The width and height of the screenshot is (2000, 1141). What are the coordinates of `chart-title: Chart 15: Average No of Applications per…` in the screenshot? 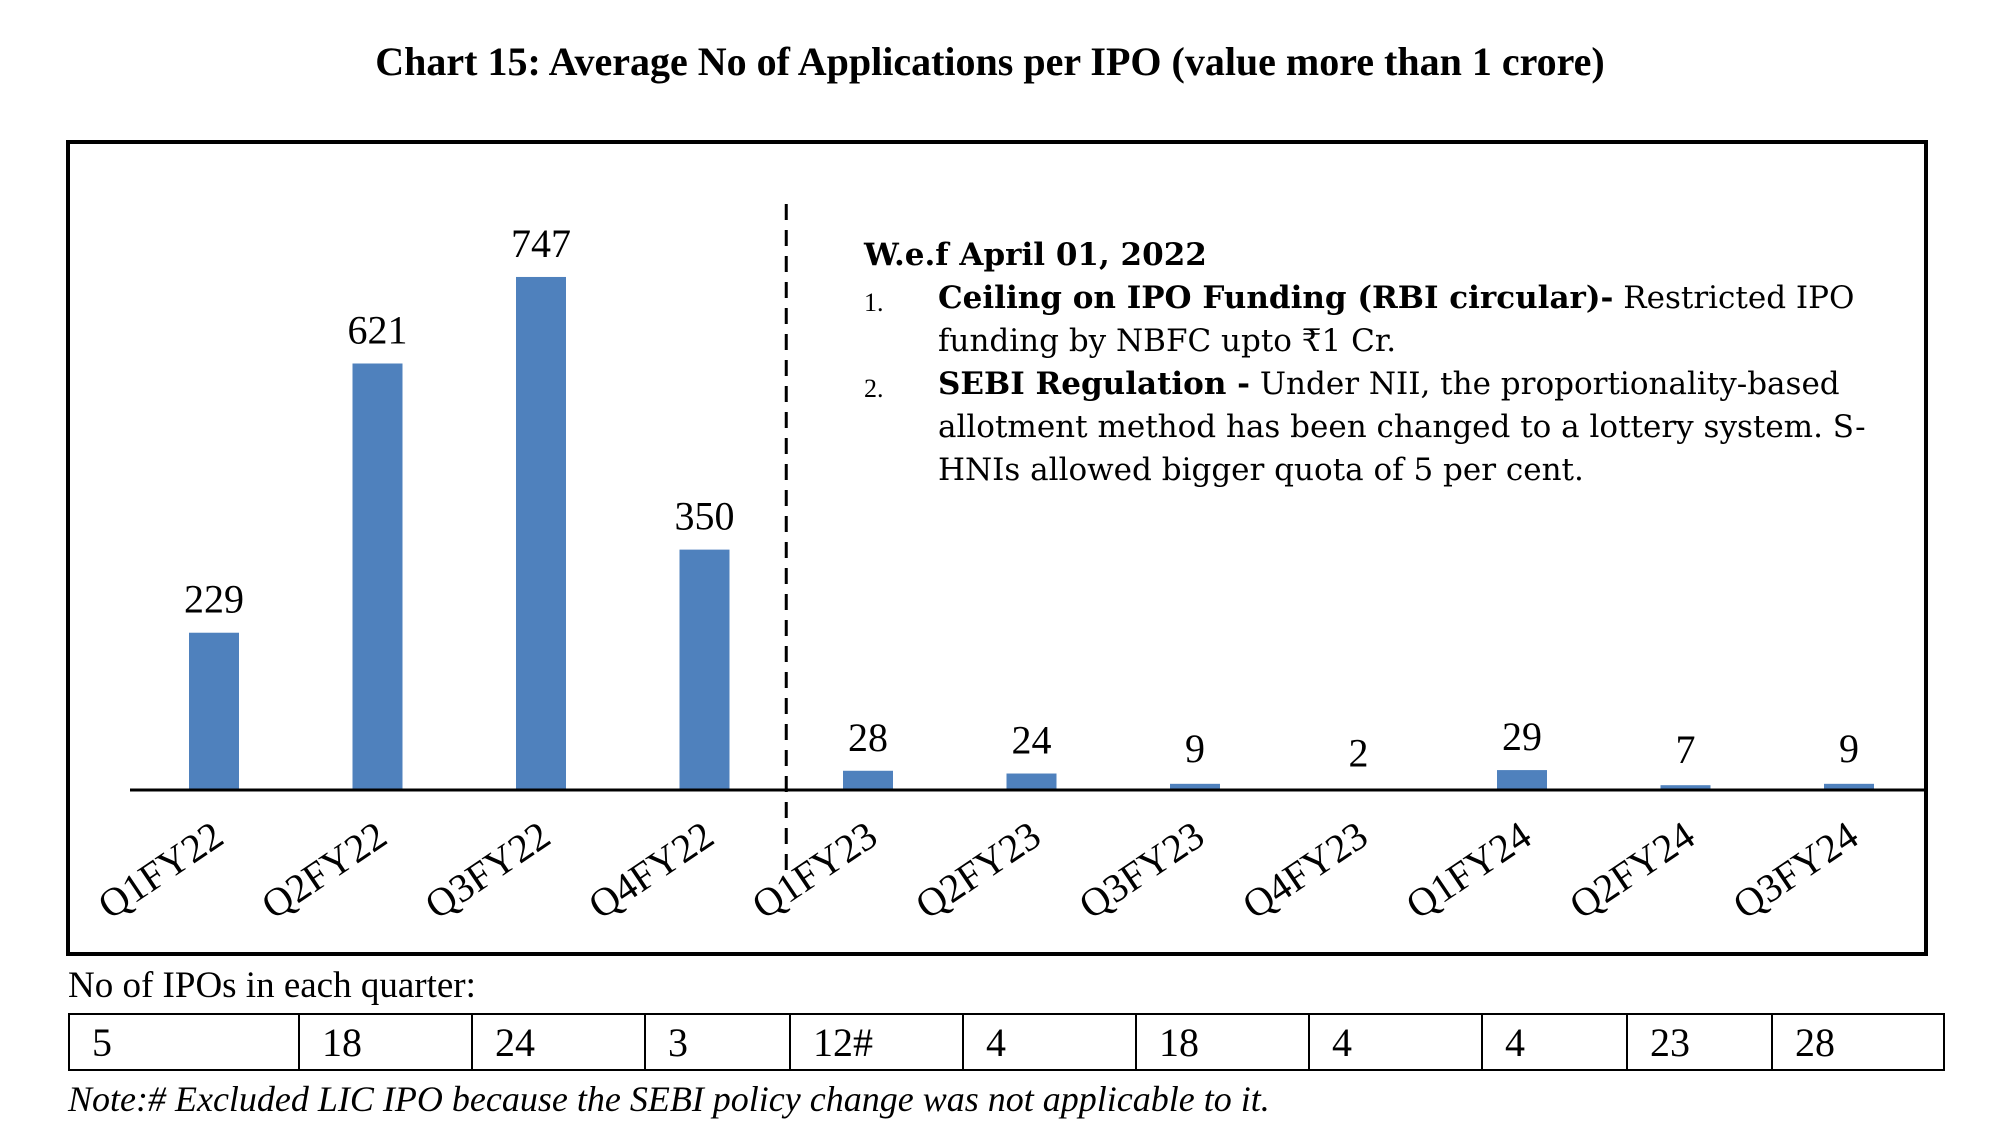 It's located at (990, 61).